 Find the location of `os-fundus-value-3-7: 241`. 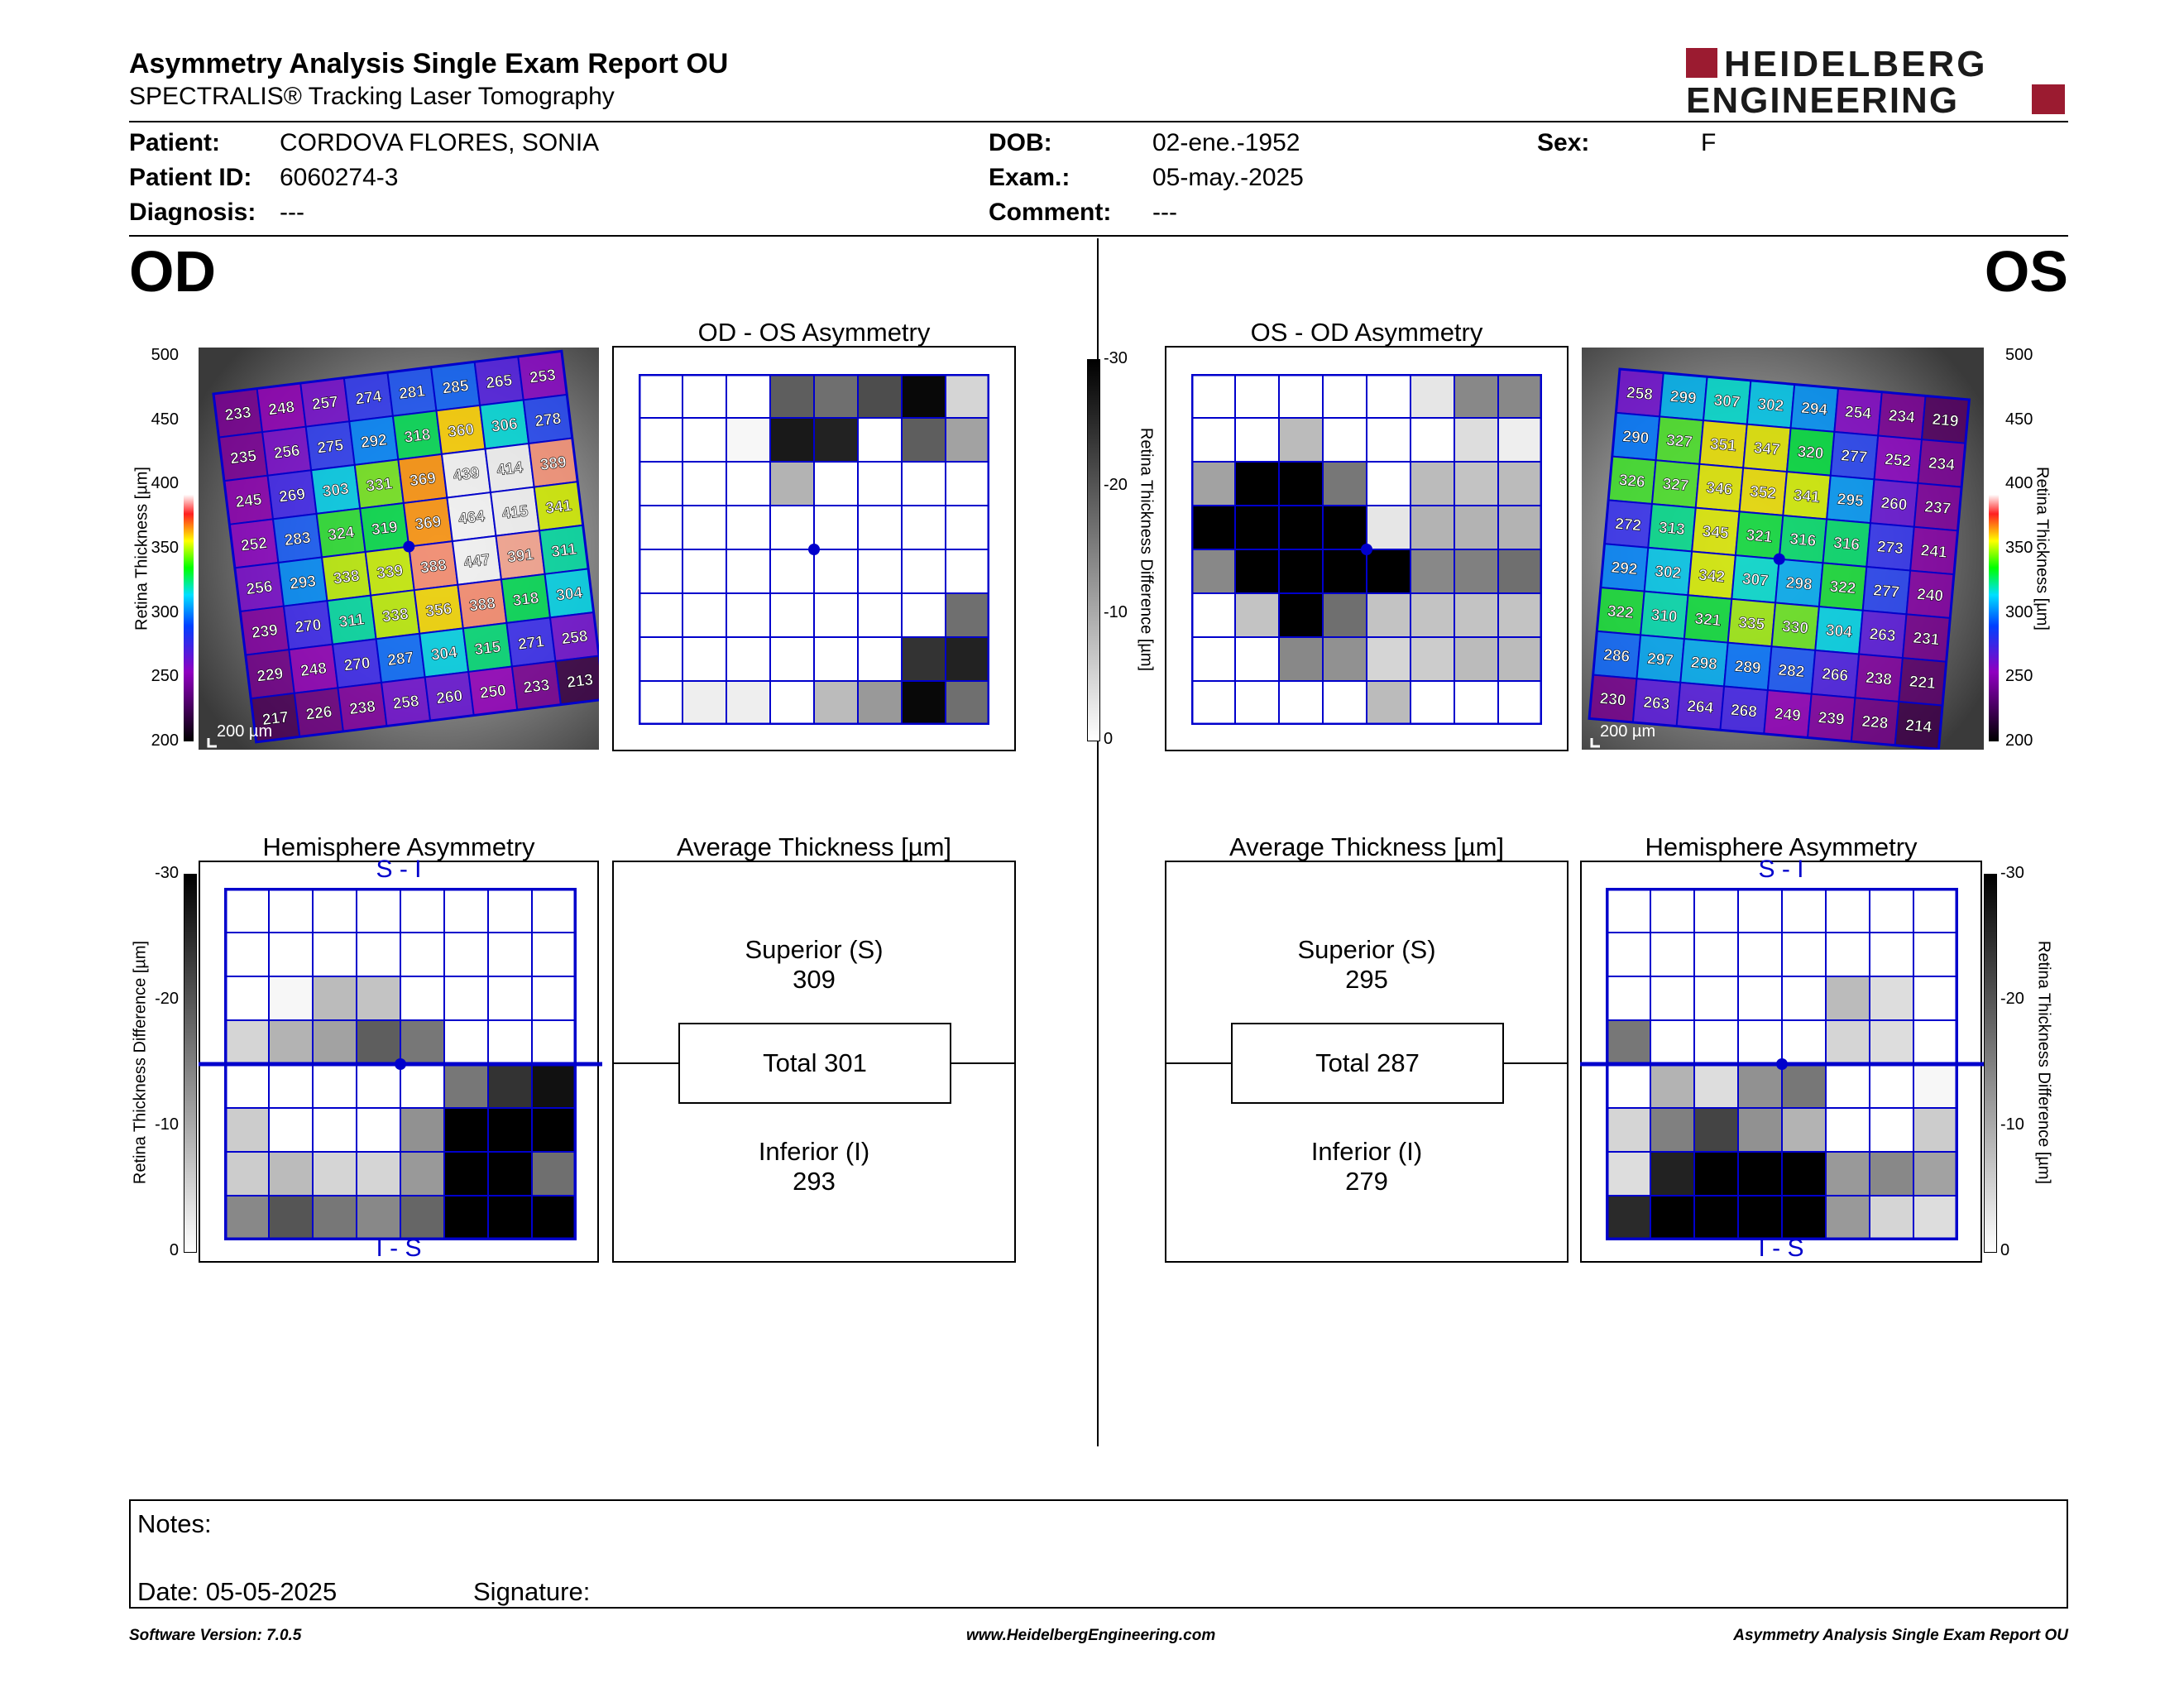

os-fundus-value-3-7: 241 is located at coordinates (1934, 552).